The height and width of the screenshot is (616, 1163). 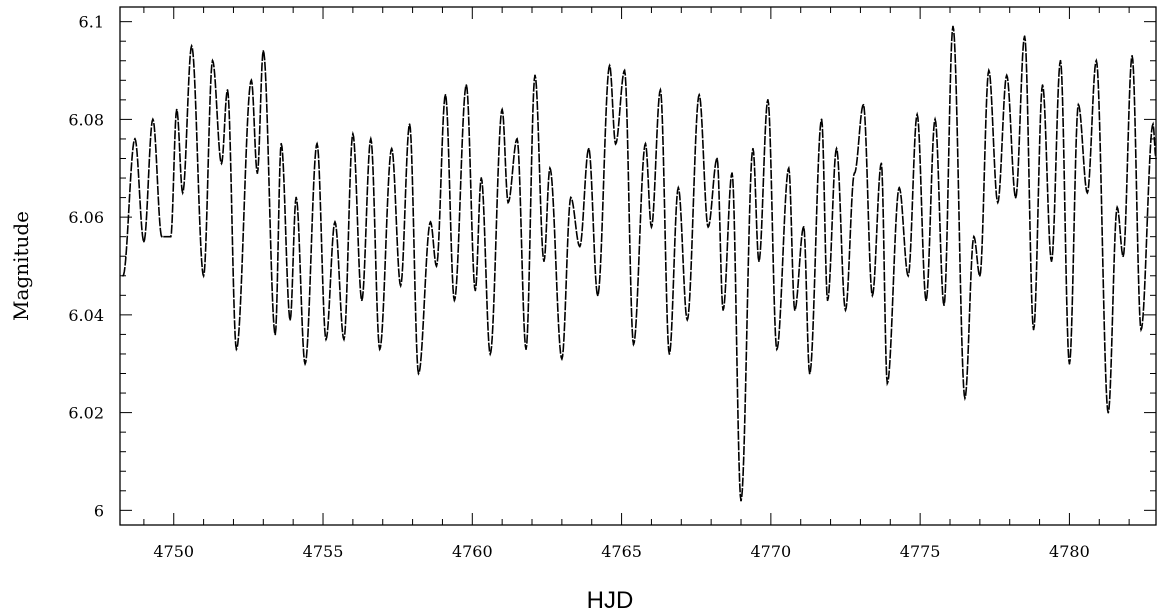 What do you see at coordinates (323, 551) in the screenshot?
I see `x-tick-label: 4755` at bounding box center [323, 551].